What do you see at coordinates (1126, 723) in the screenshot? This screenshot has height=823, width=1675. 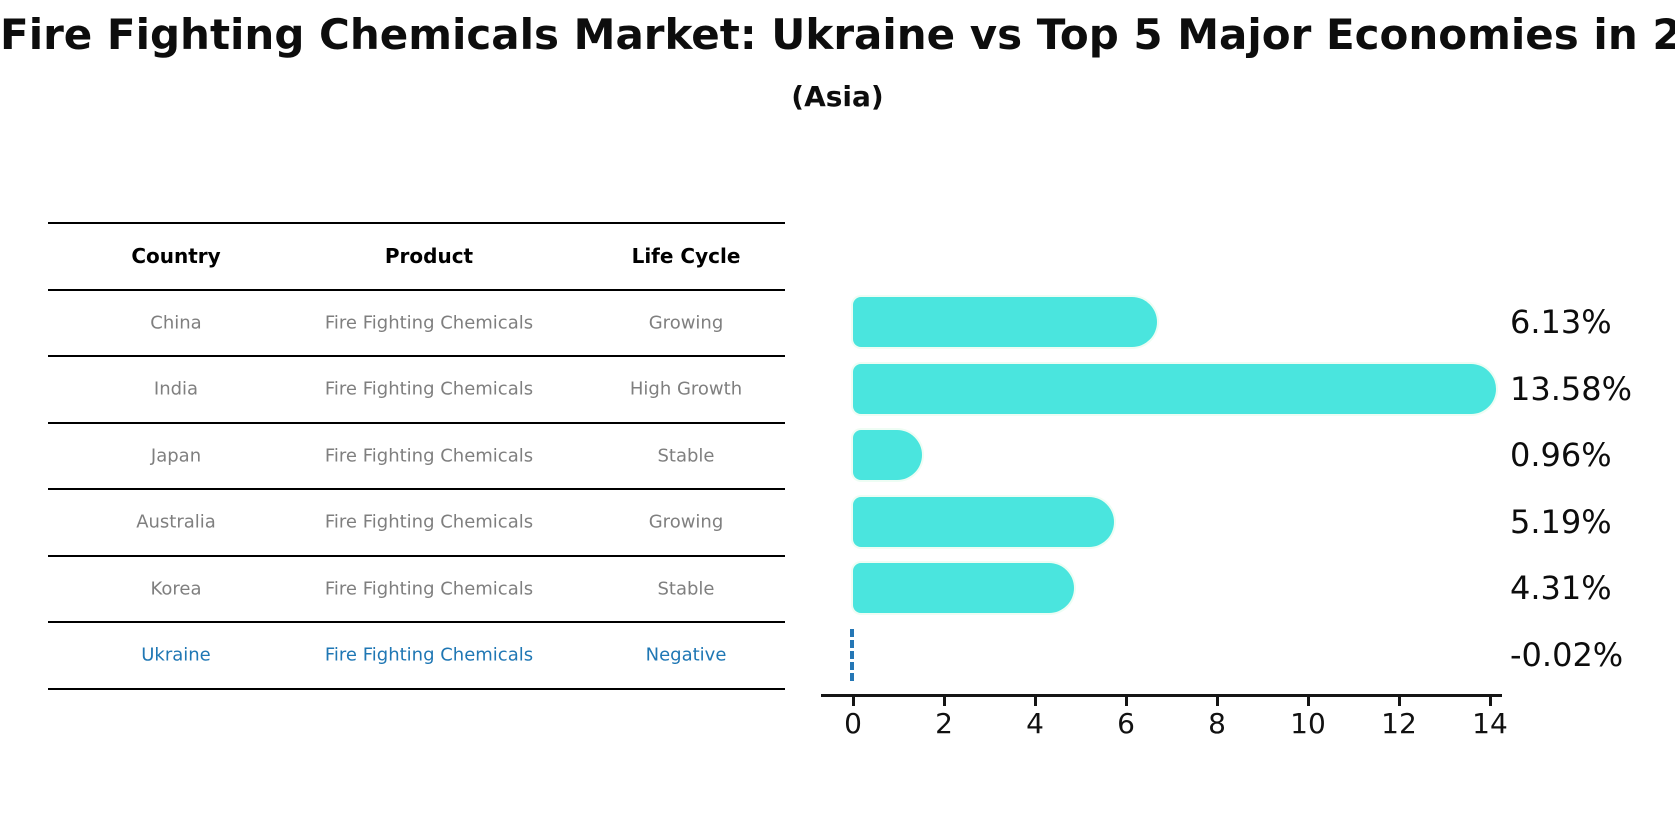 I see `x-tick-label-6: 6` at bounding box center [1126, 723].